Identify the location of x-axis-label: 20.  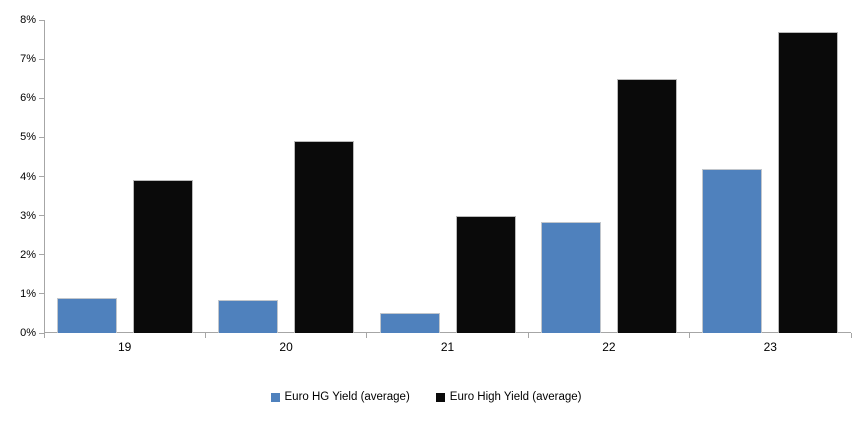
(286, 347).